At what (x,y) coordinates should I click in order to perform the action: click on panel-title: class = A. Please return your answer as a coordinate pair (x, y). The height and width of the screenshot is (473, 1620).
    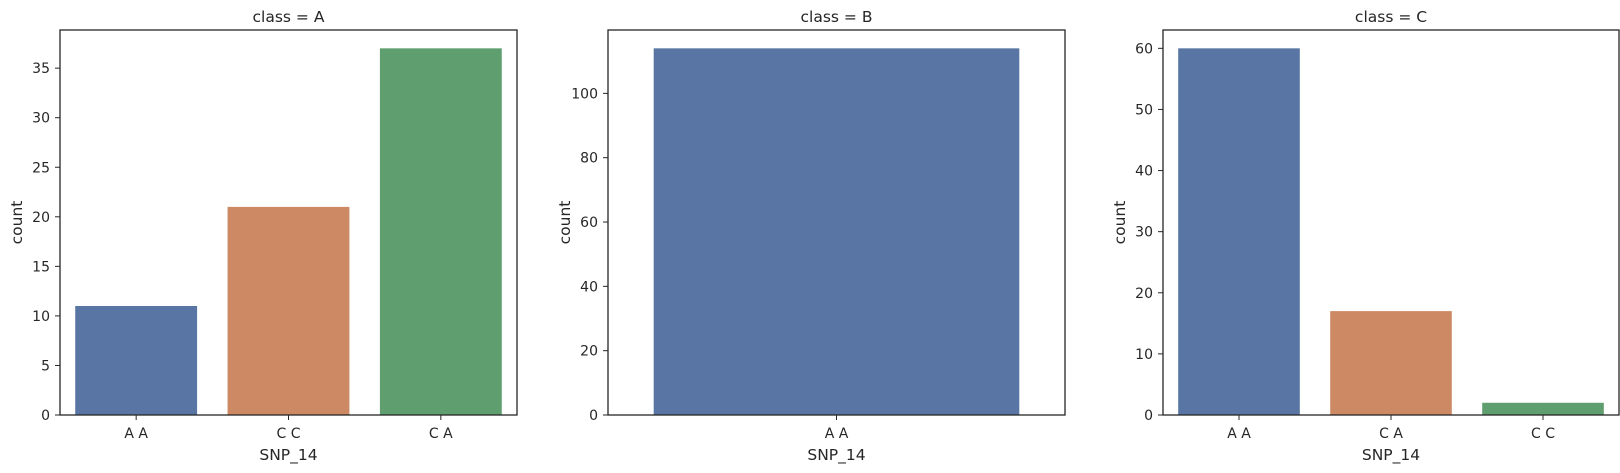
    Looking at the image, I should click on (289, 17).